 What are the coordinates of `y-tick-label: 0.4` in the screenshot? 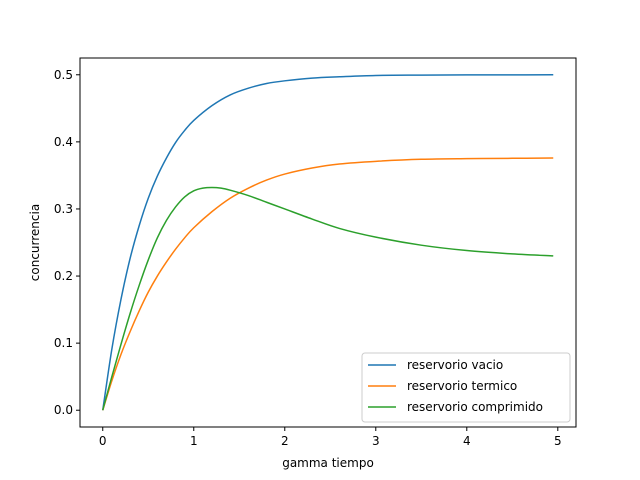 It's located at (63, 142).